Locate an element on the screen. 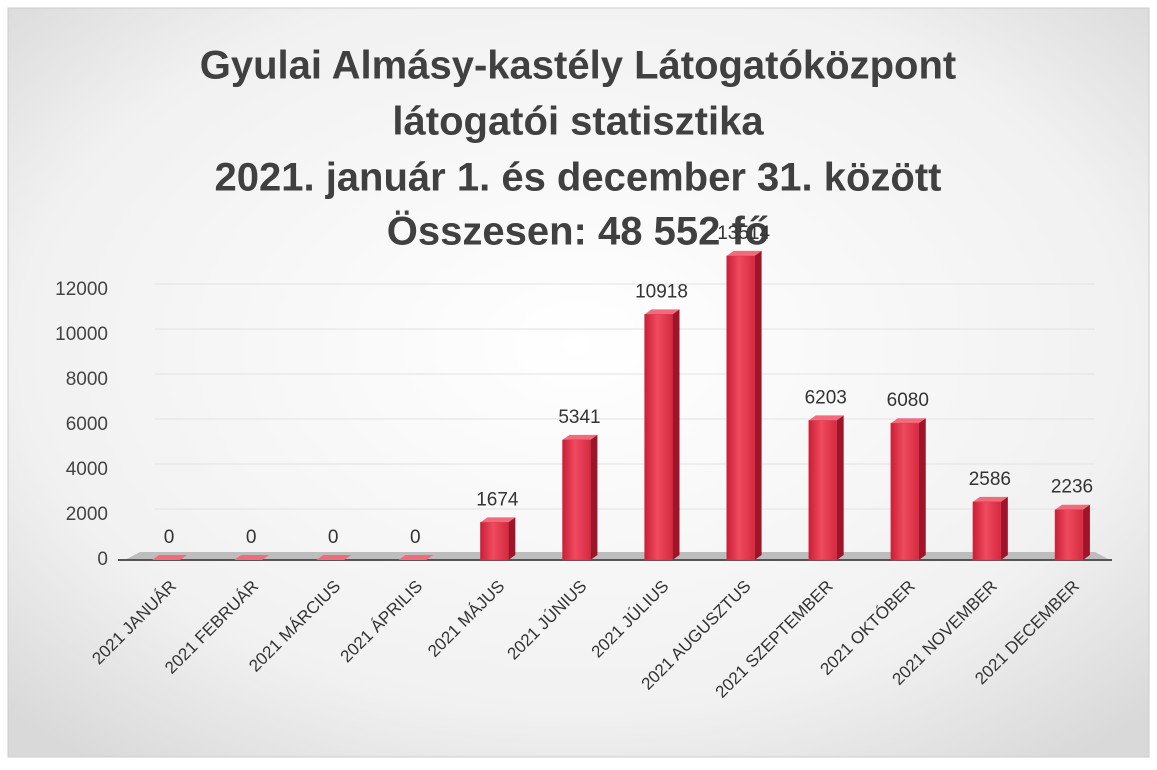  value-label: 6203 is located at coordinates (826, 397).